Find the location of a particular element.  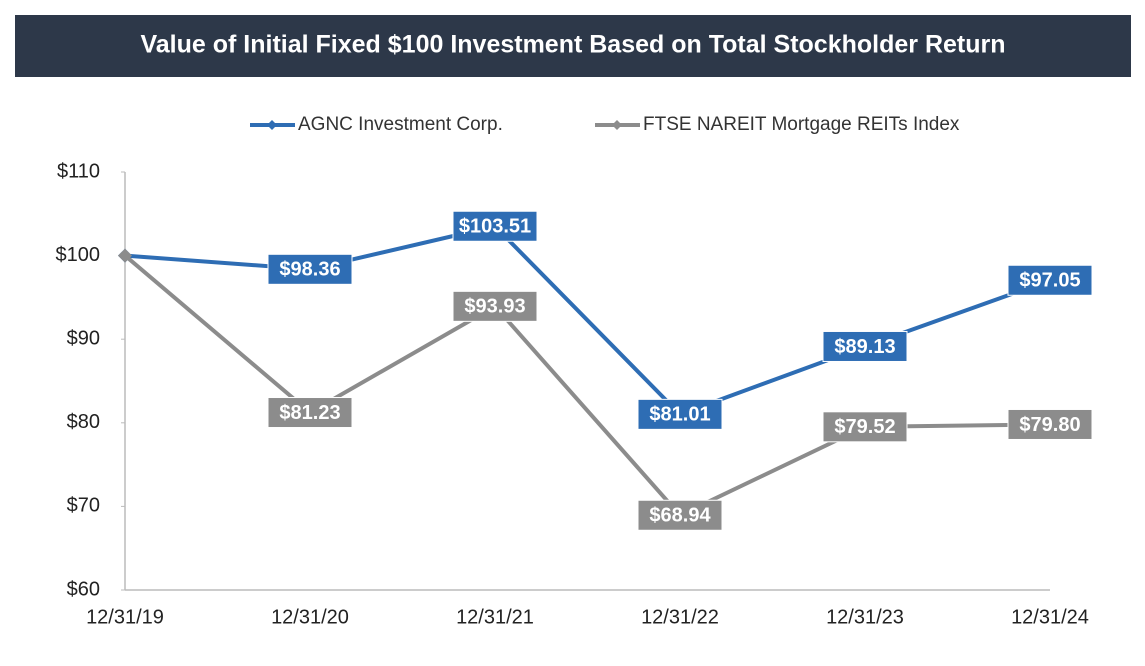

y-tick-label: $90 is located at coordinates (83, 338).